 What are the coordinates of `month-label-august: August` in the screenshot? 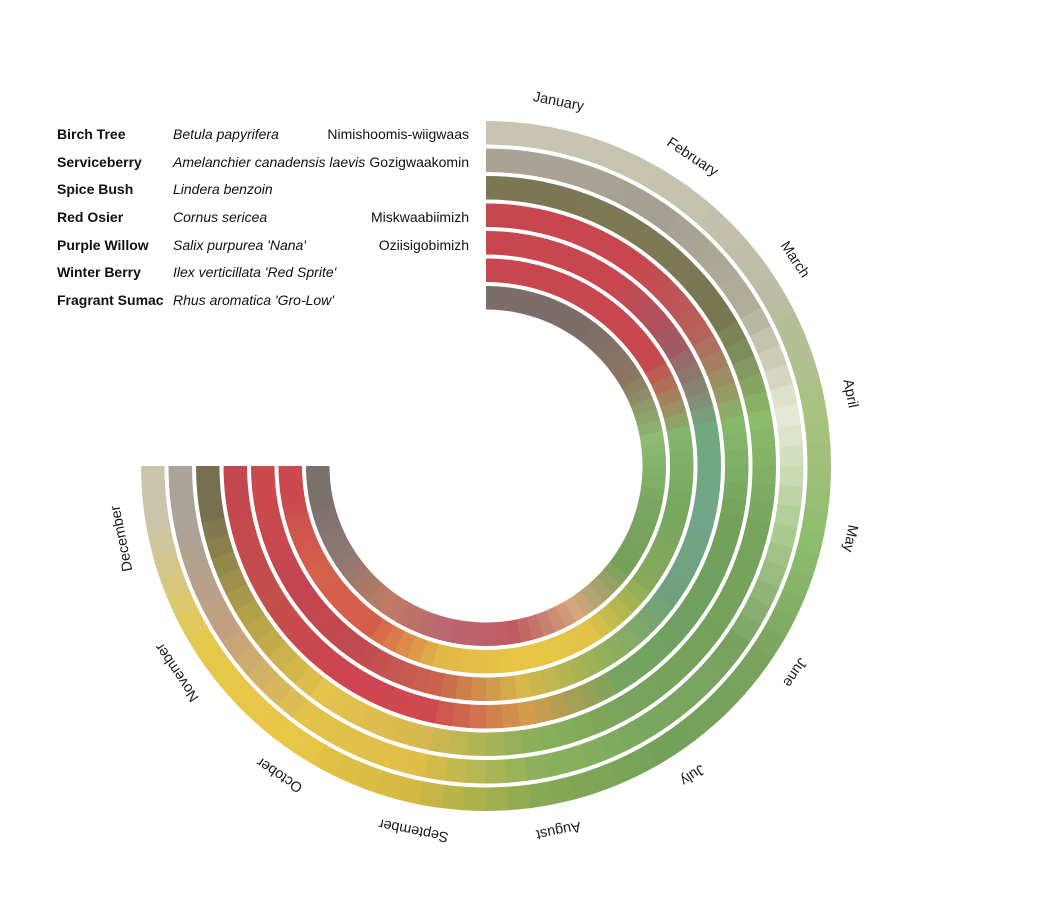 It's located at (558, 830).